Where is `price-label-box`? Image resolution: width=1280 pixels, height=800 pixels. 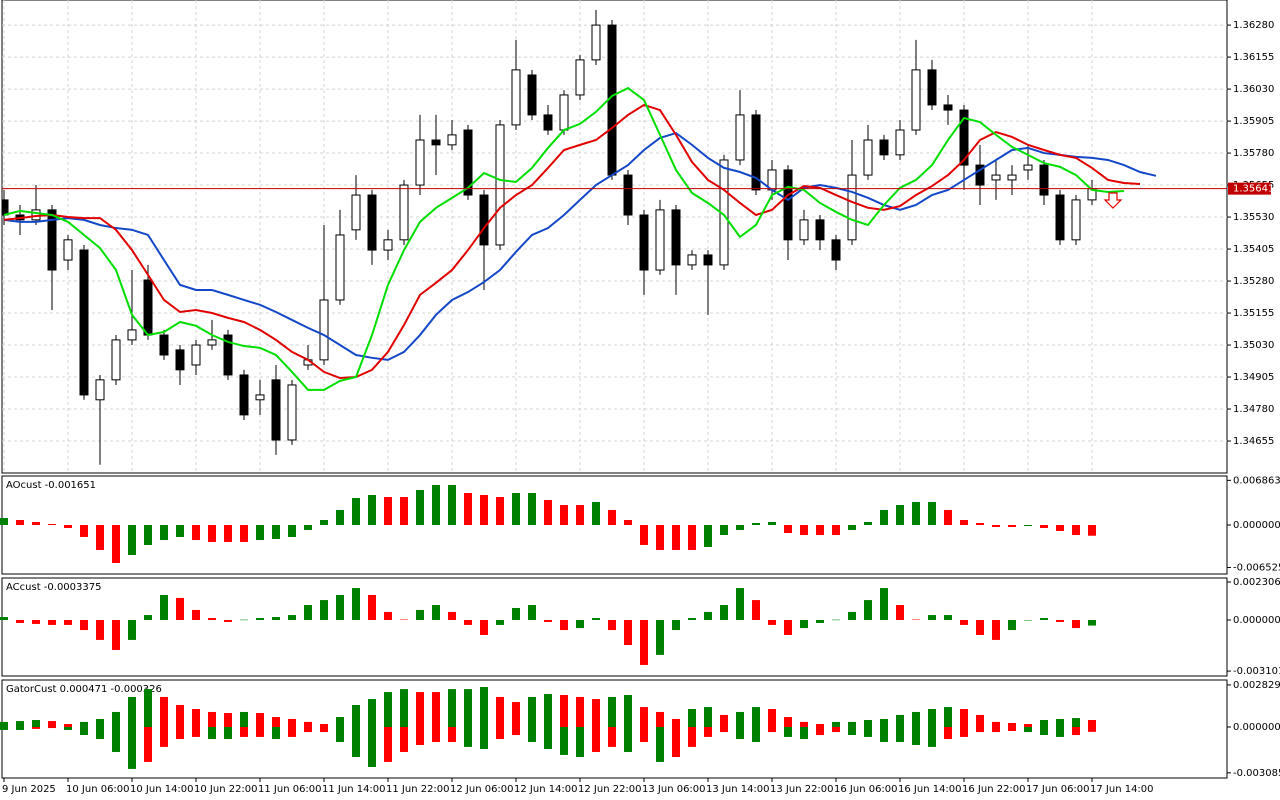 price-label-box is located at coordinates (1249, 188).